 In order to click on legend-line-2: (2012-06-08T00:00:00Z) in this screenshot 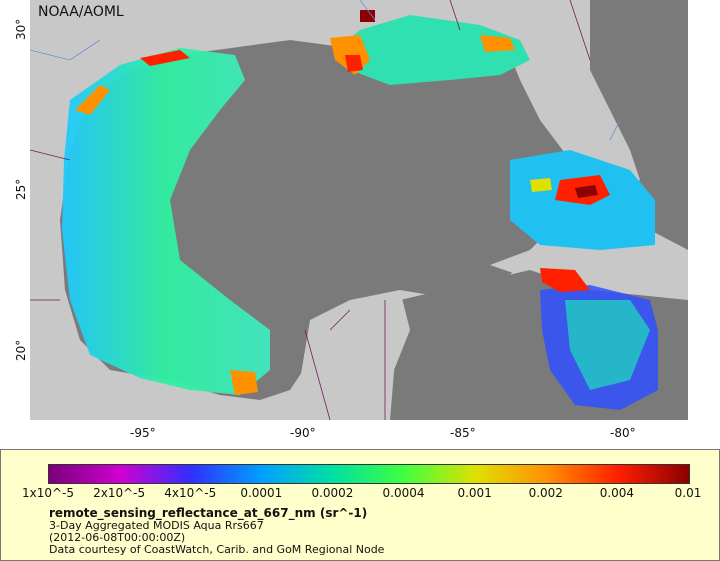, I will do `click(117, 537)`.